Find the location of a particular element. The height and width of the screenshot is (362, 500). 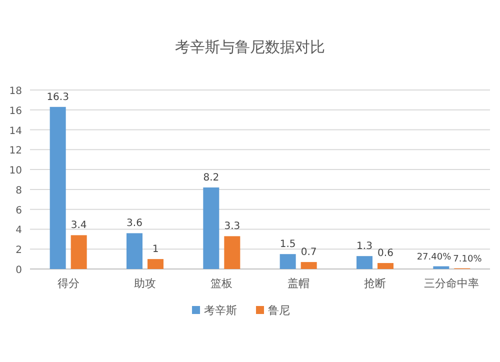

data-label: 27.40% is located at coordinates (434, 257).